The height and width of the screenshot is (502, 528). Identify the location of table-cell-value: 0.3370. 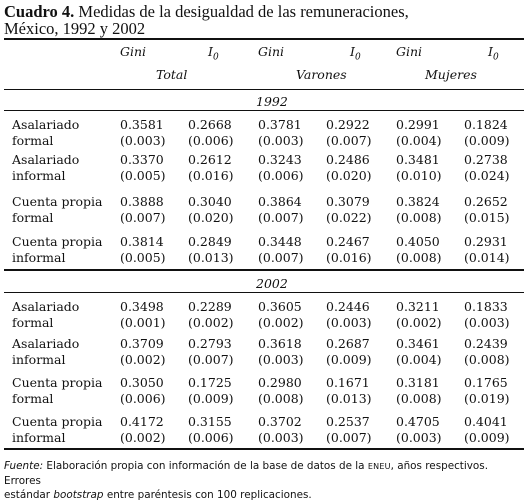
(142, 159).